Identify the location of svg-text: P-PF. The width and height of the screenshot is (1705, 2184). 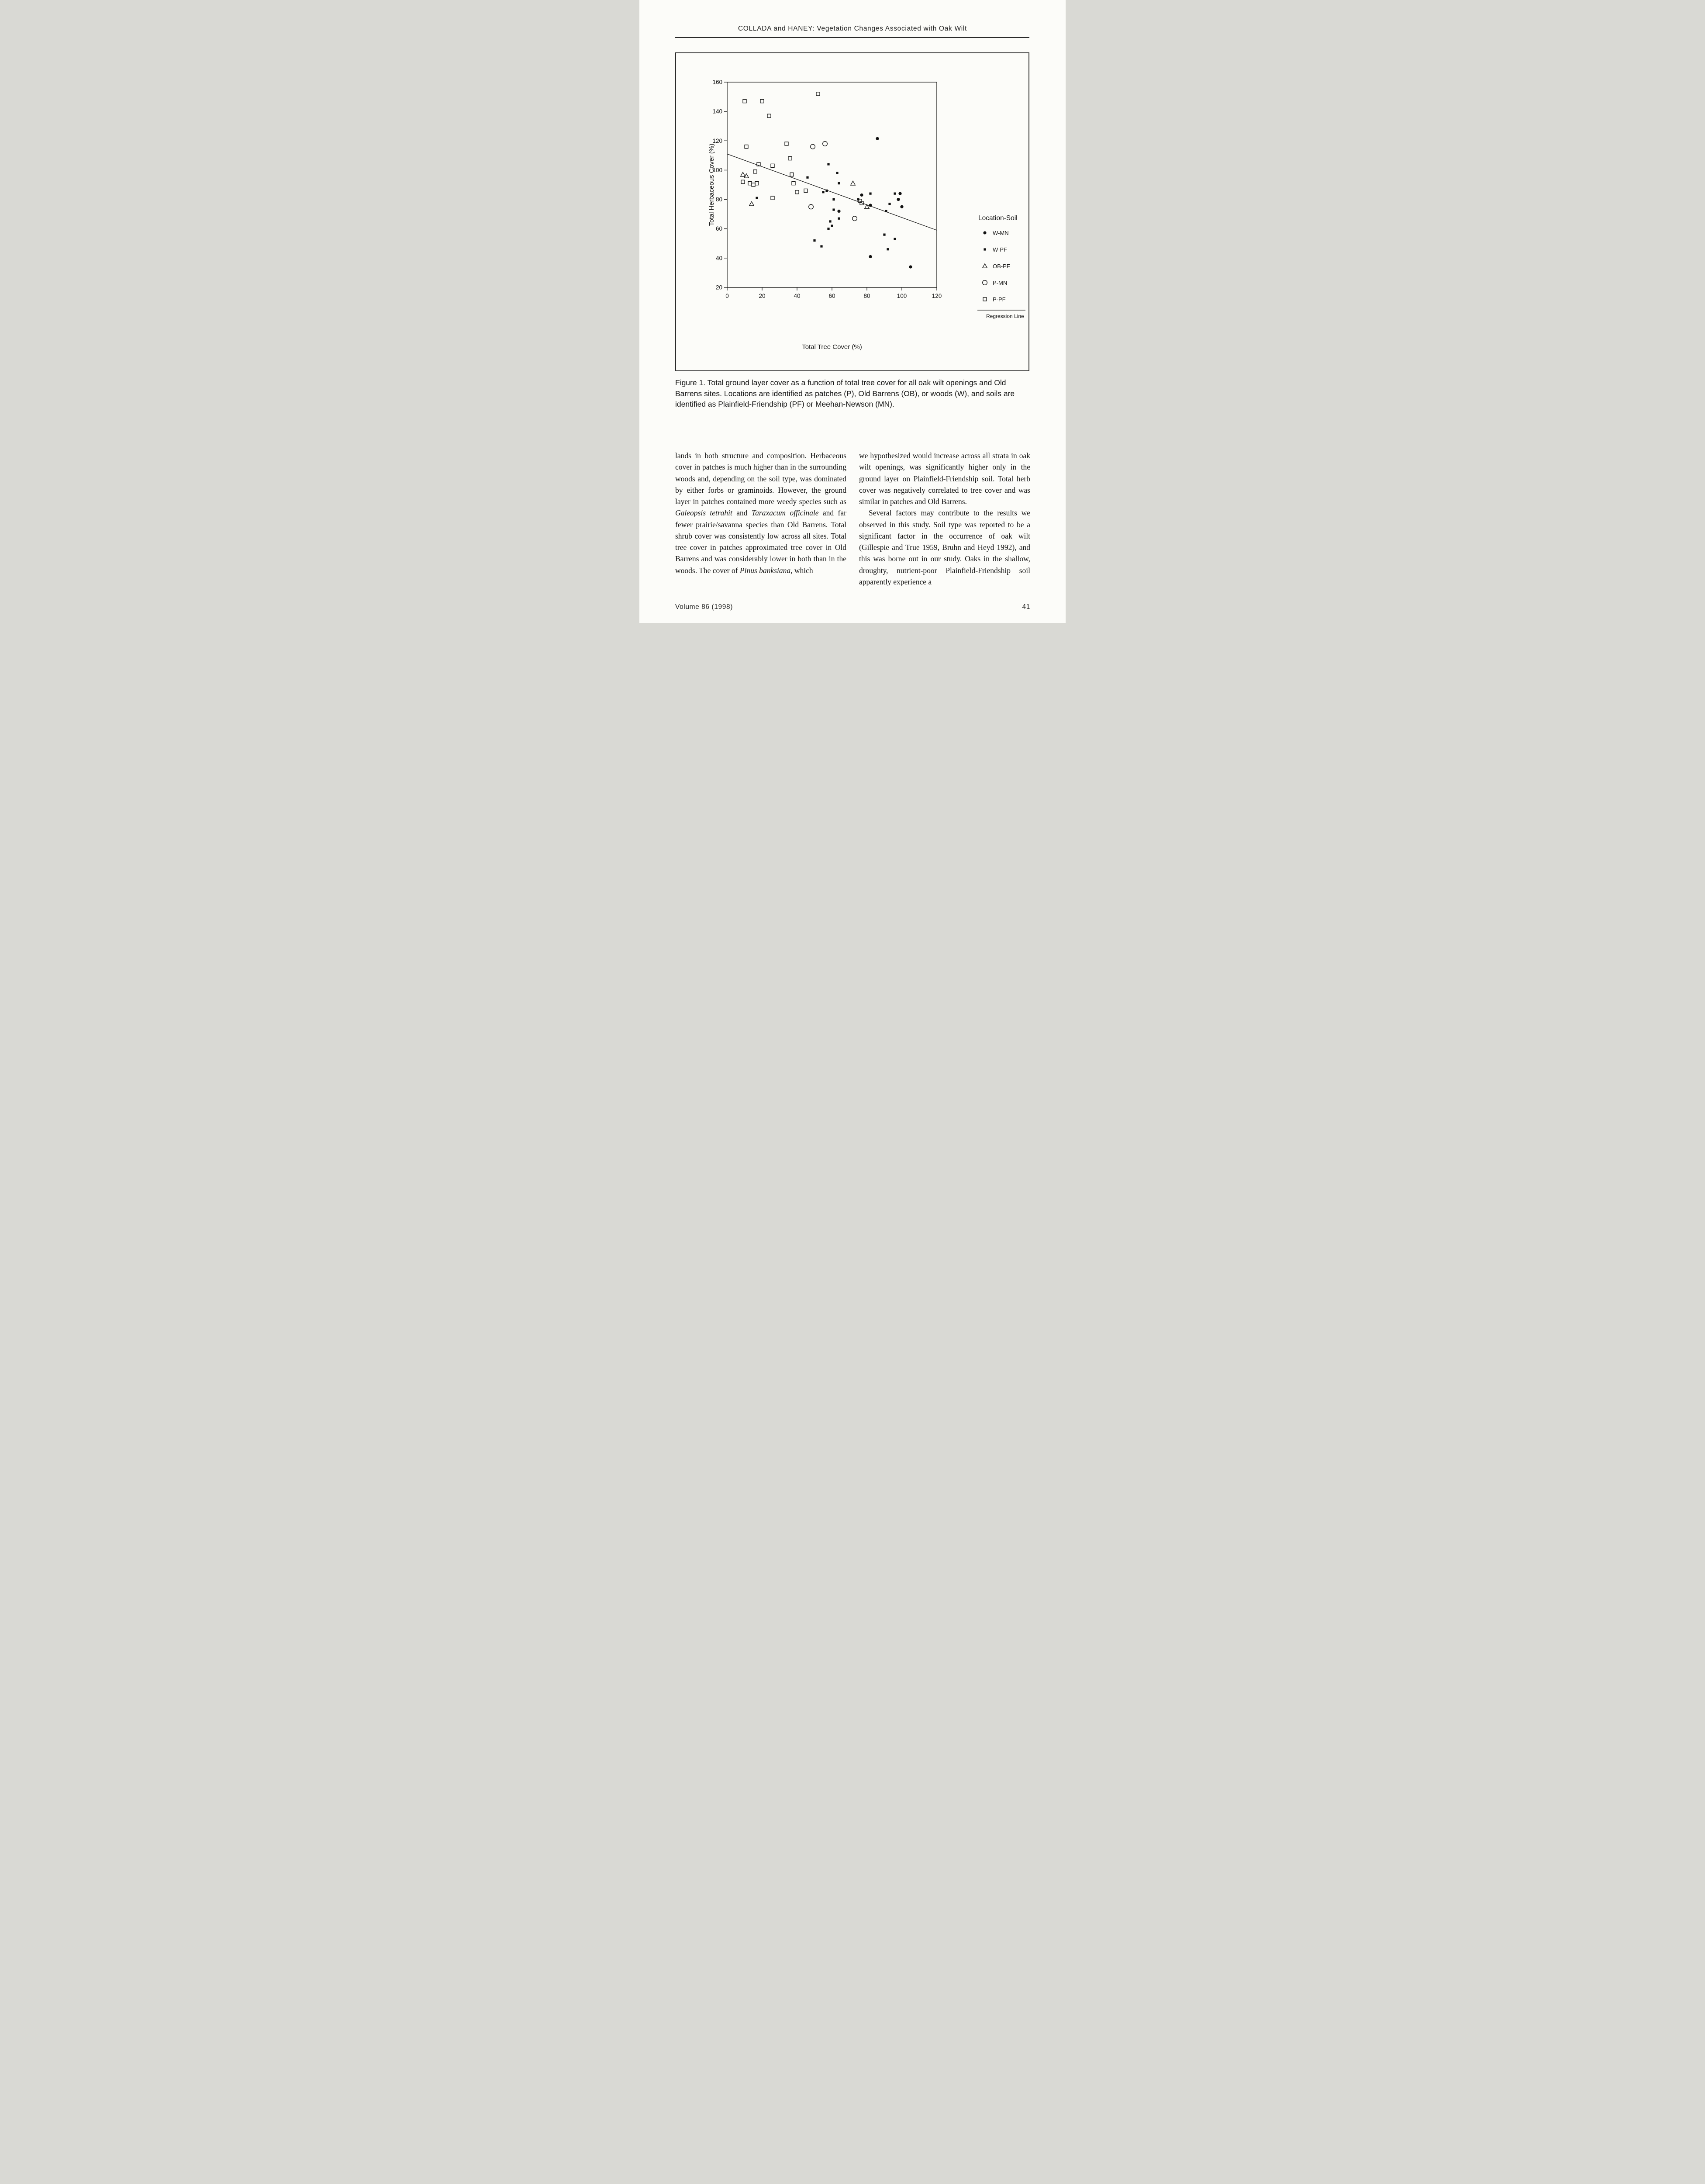
(999, 299).